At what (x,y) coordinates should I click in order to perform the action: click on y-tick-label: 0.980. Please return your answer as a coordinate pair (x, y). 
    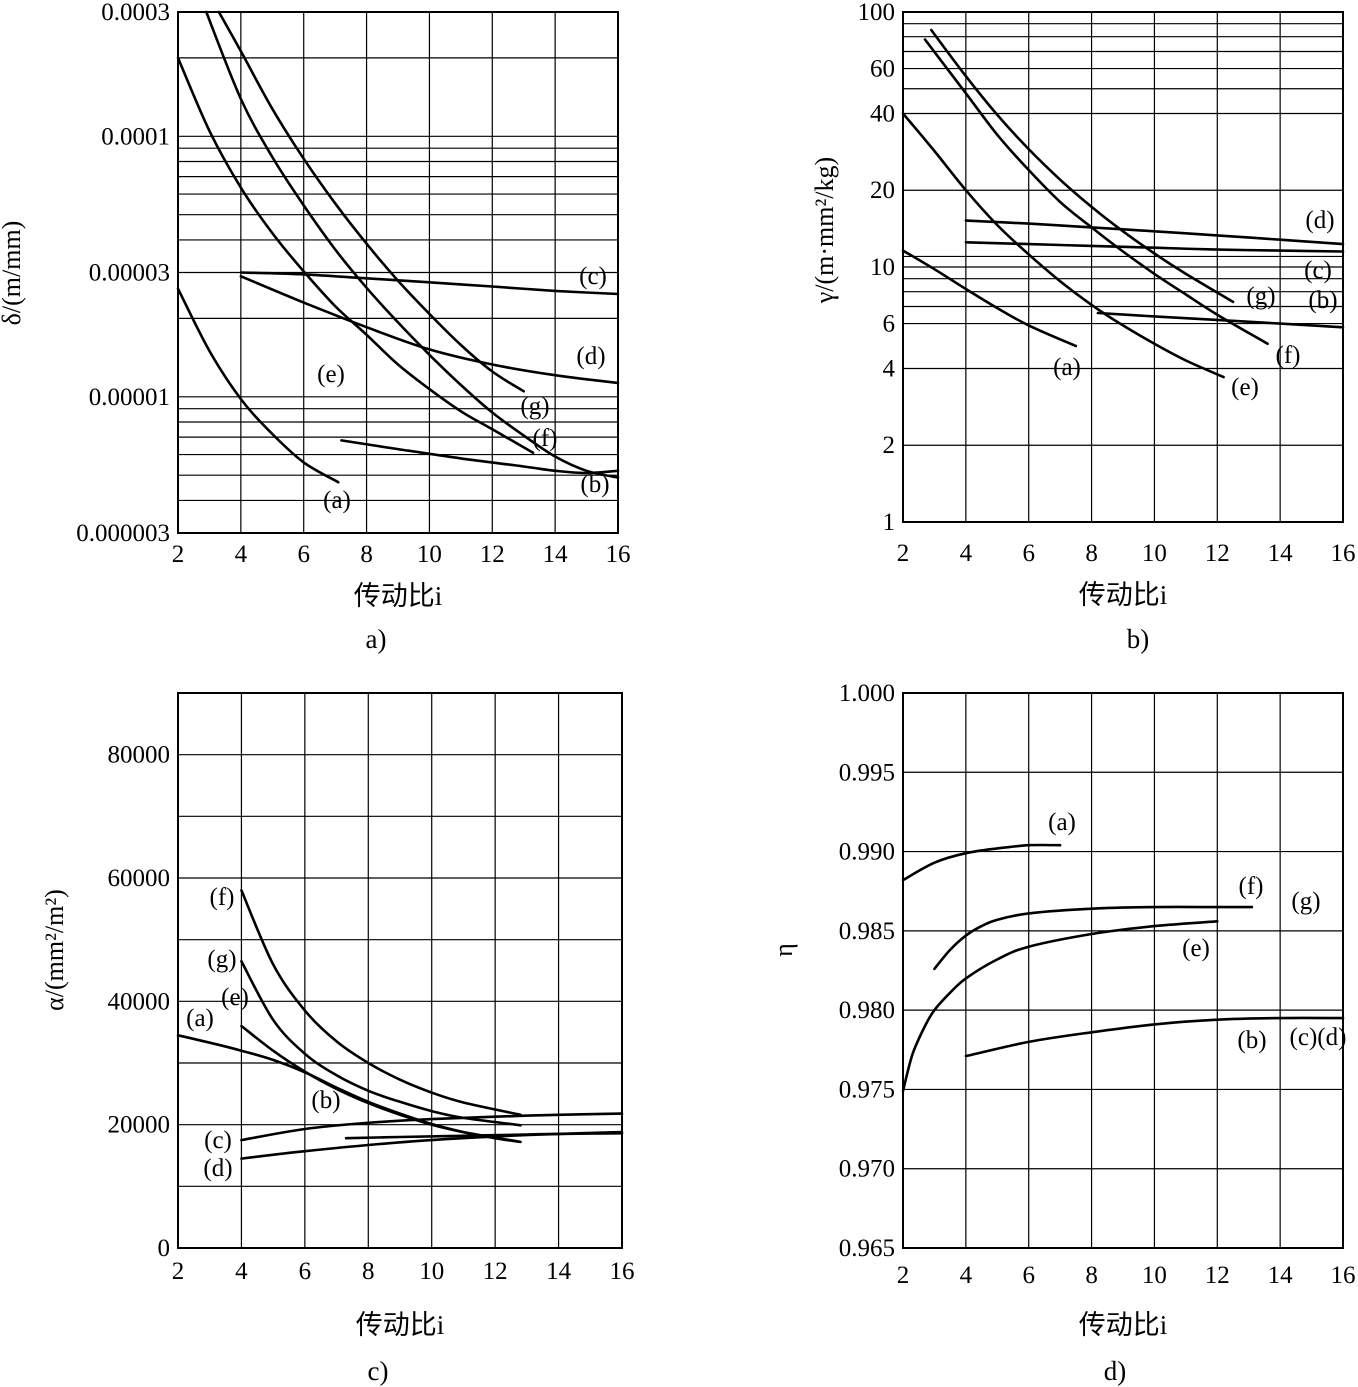
    Looking at the image, I should click on (867, 1010).